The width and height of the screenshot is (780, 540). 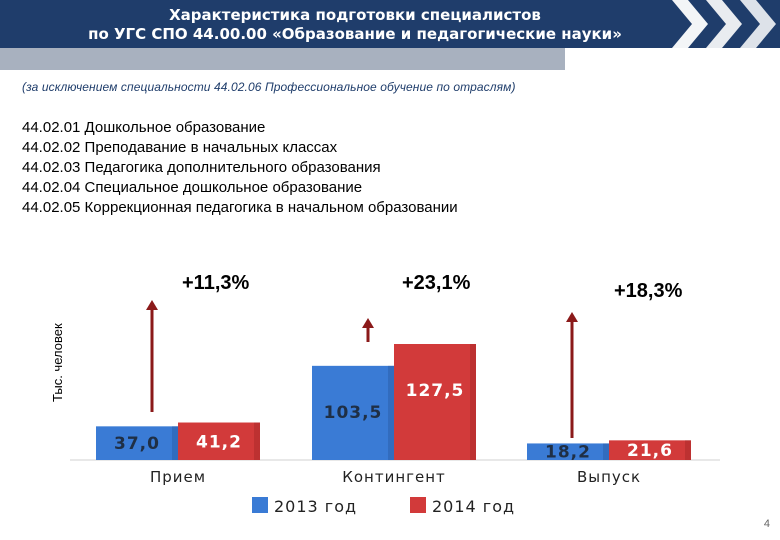 I want to click on page-title-line1: Характеристика подготовки специалистов, so click(x=355, y=15).